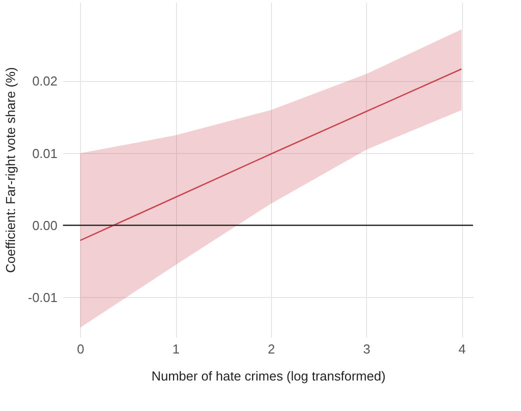 This screenshot has width=521, height=411. I want to click on x-tick-label: 0, so click(80, 349).